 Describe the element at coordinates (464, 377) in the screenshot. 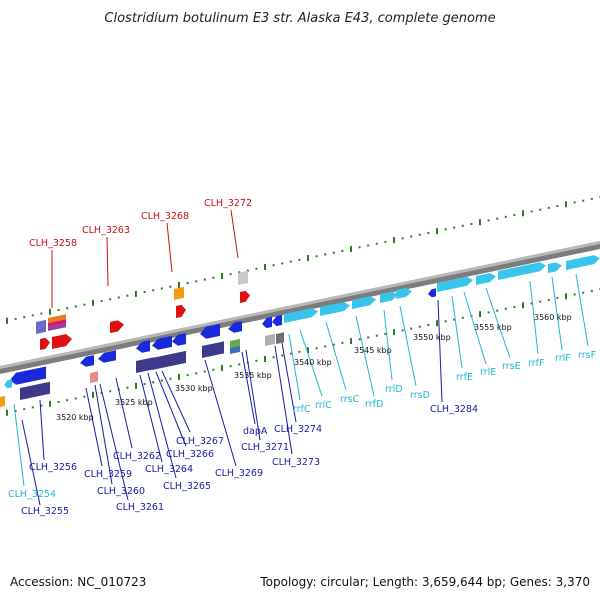

I see `gene-label: rrfE` at that location.